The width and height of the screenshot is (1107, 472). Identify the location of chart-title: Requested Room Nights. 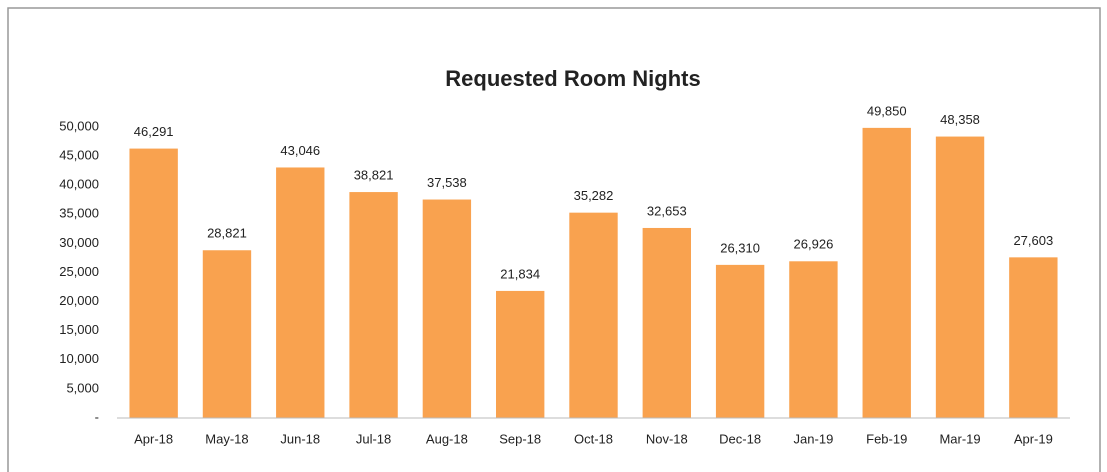
(572, 78).